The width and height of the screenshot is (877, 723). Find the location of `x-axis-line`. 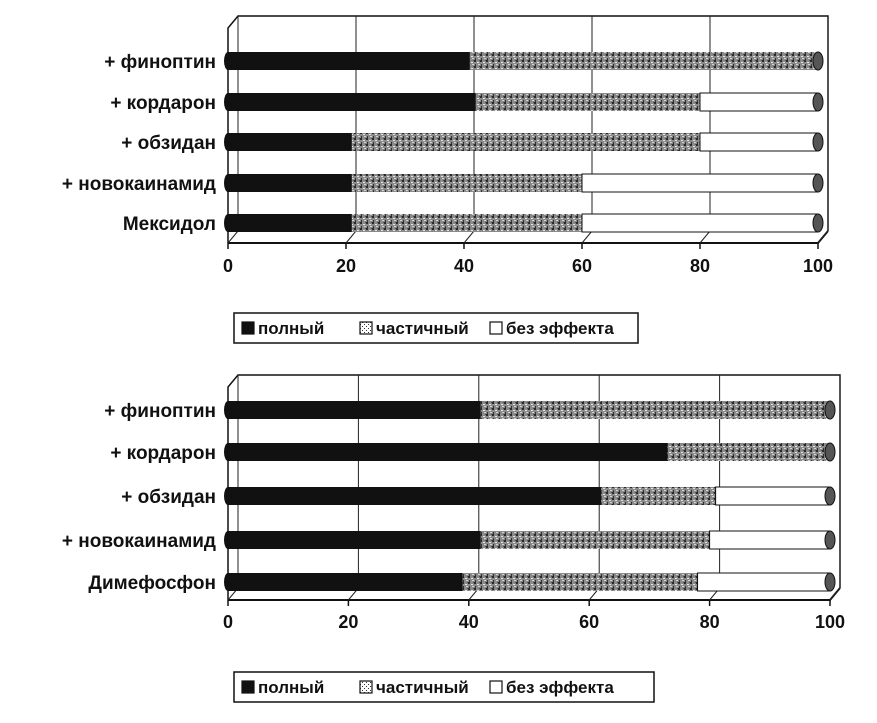

x-axis-line is located at coordinates (528, 237).